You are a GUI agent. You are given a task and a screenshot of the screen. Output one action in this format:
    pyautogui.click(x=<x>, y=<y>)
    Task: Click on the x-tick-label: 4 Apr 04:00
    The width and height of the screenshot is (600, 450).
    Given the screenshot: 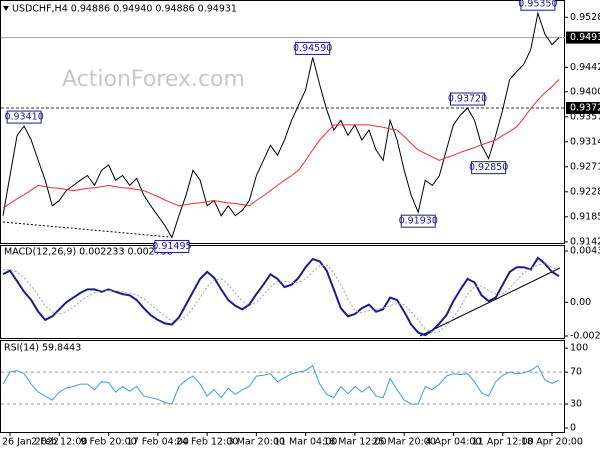 What is the action you would take?
    pyautogui.click(x=453, y=442)
    